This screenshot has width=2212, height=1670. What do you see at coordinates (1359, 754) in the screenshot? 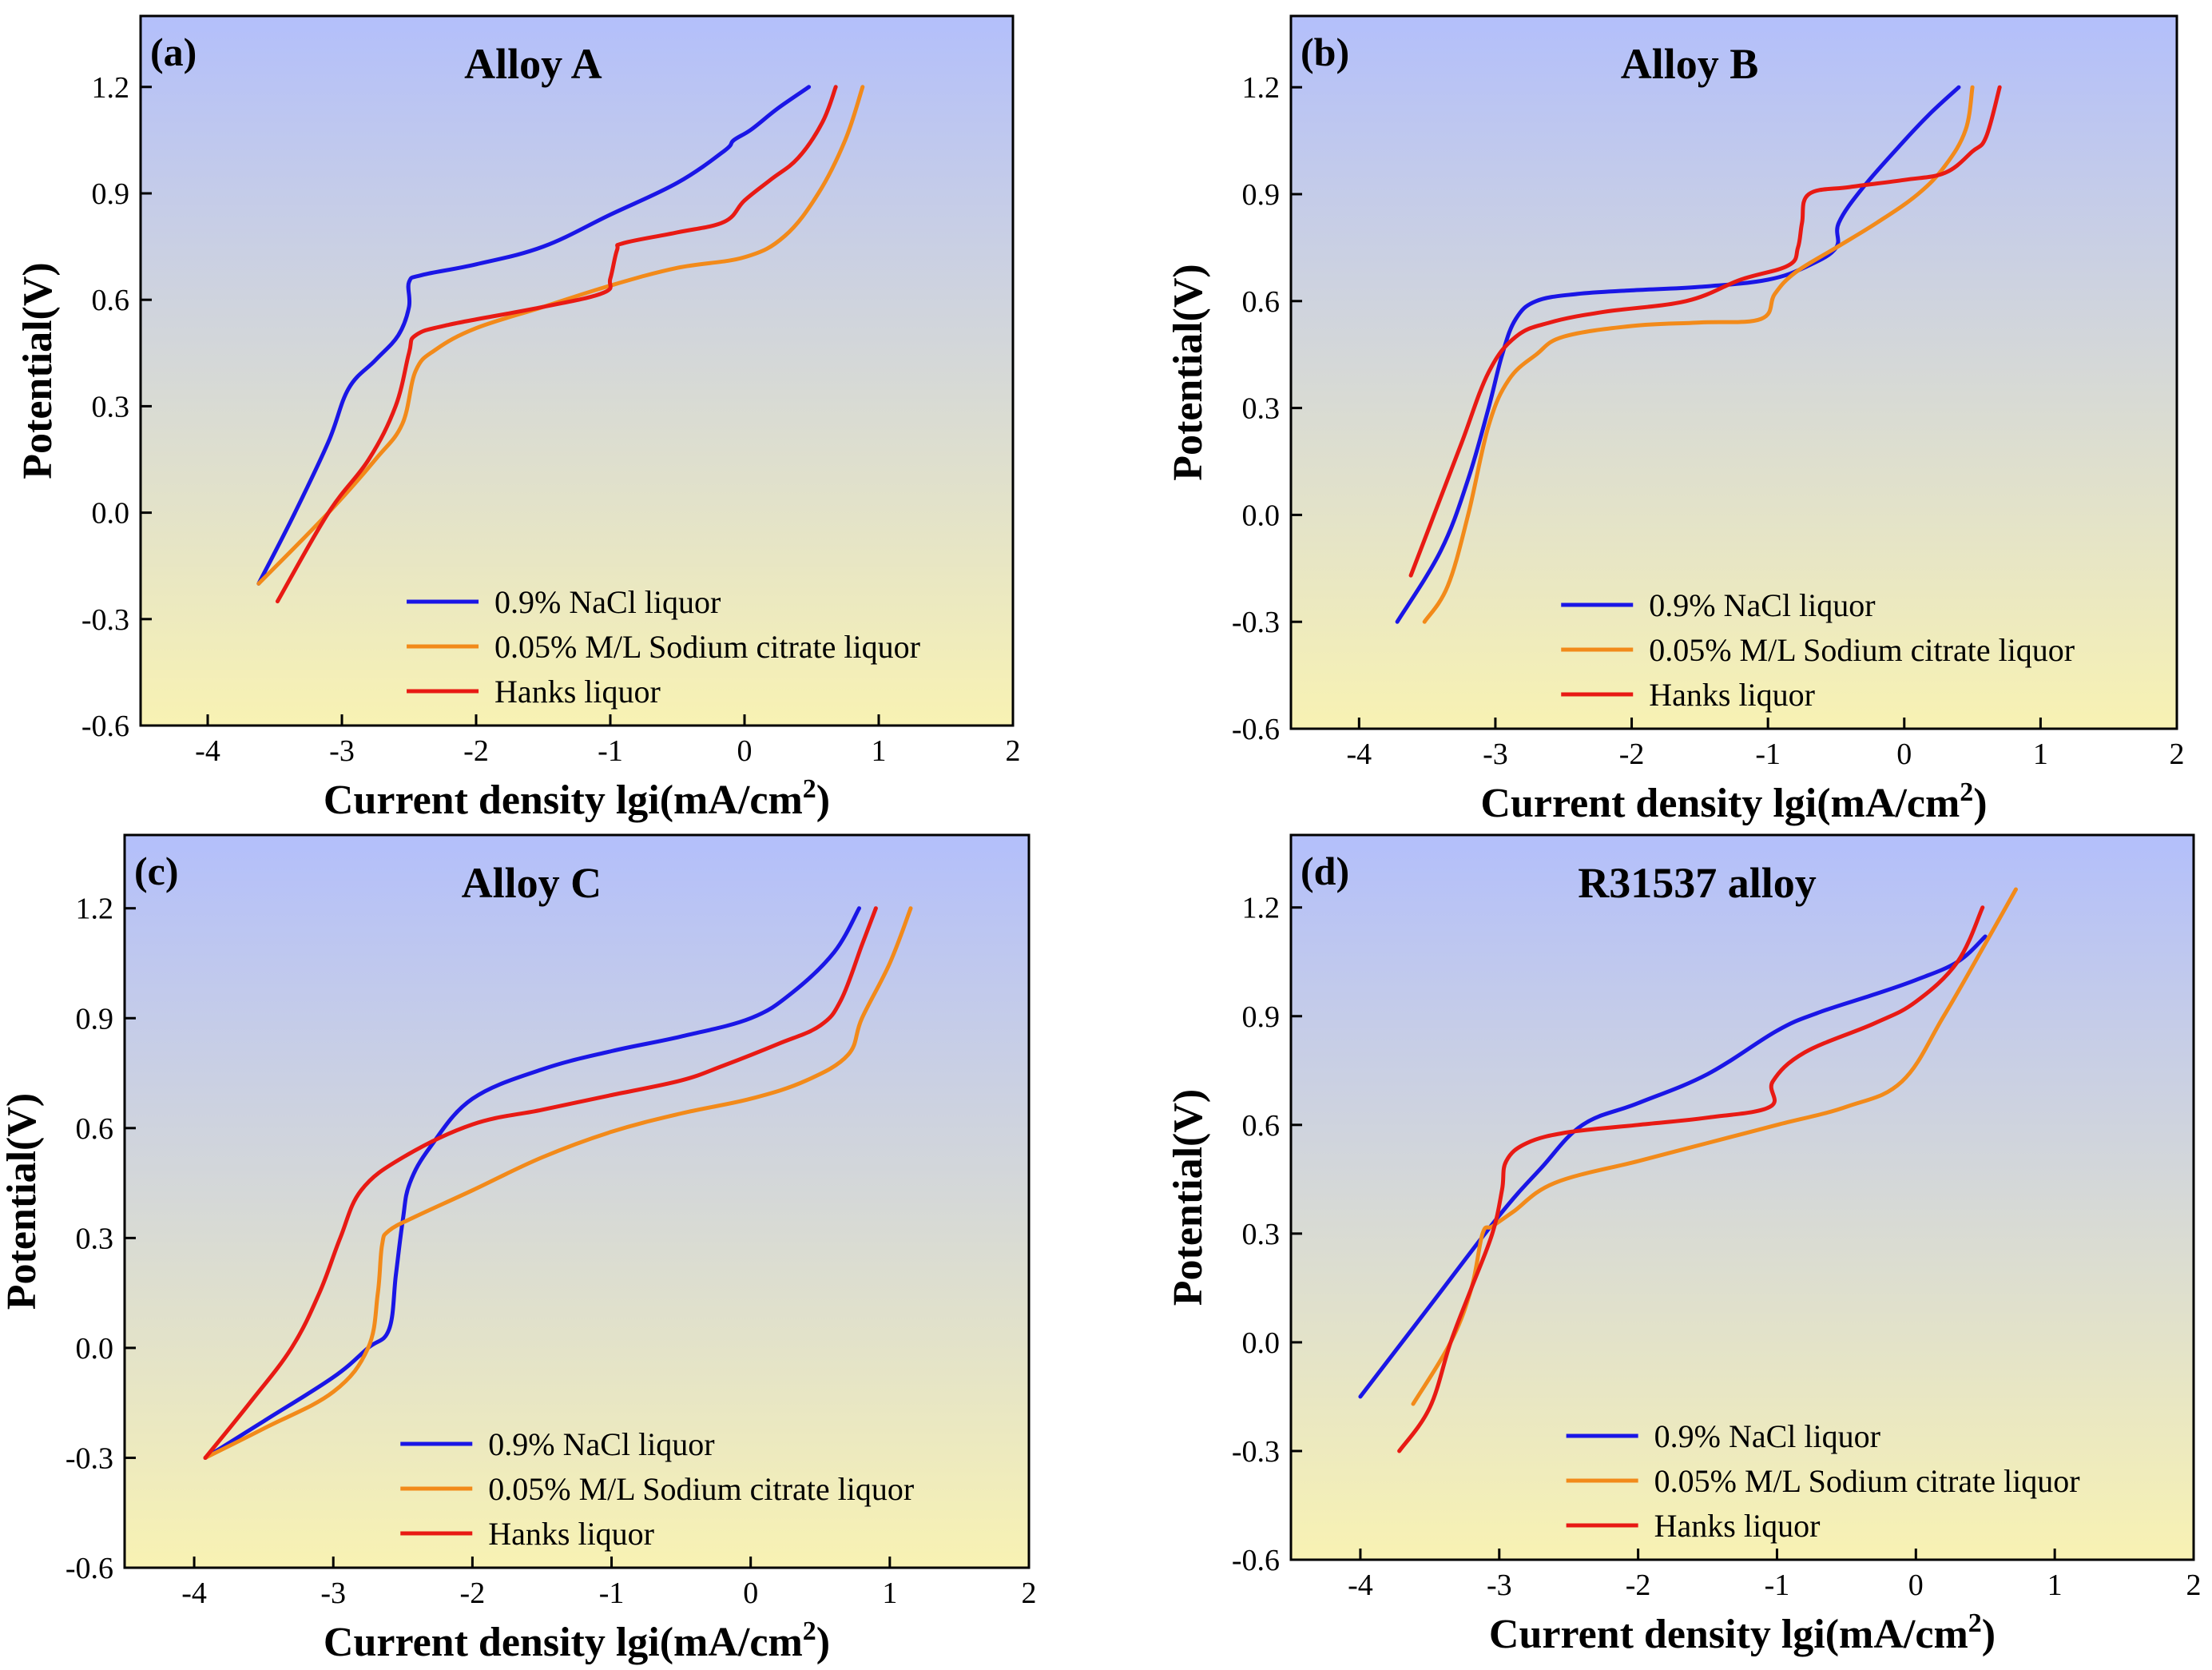
I see `x-tick-label-b-0: -4` at bounding box center [1359, 754].